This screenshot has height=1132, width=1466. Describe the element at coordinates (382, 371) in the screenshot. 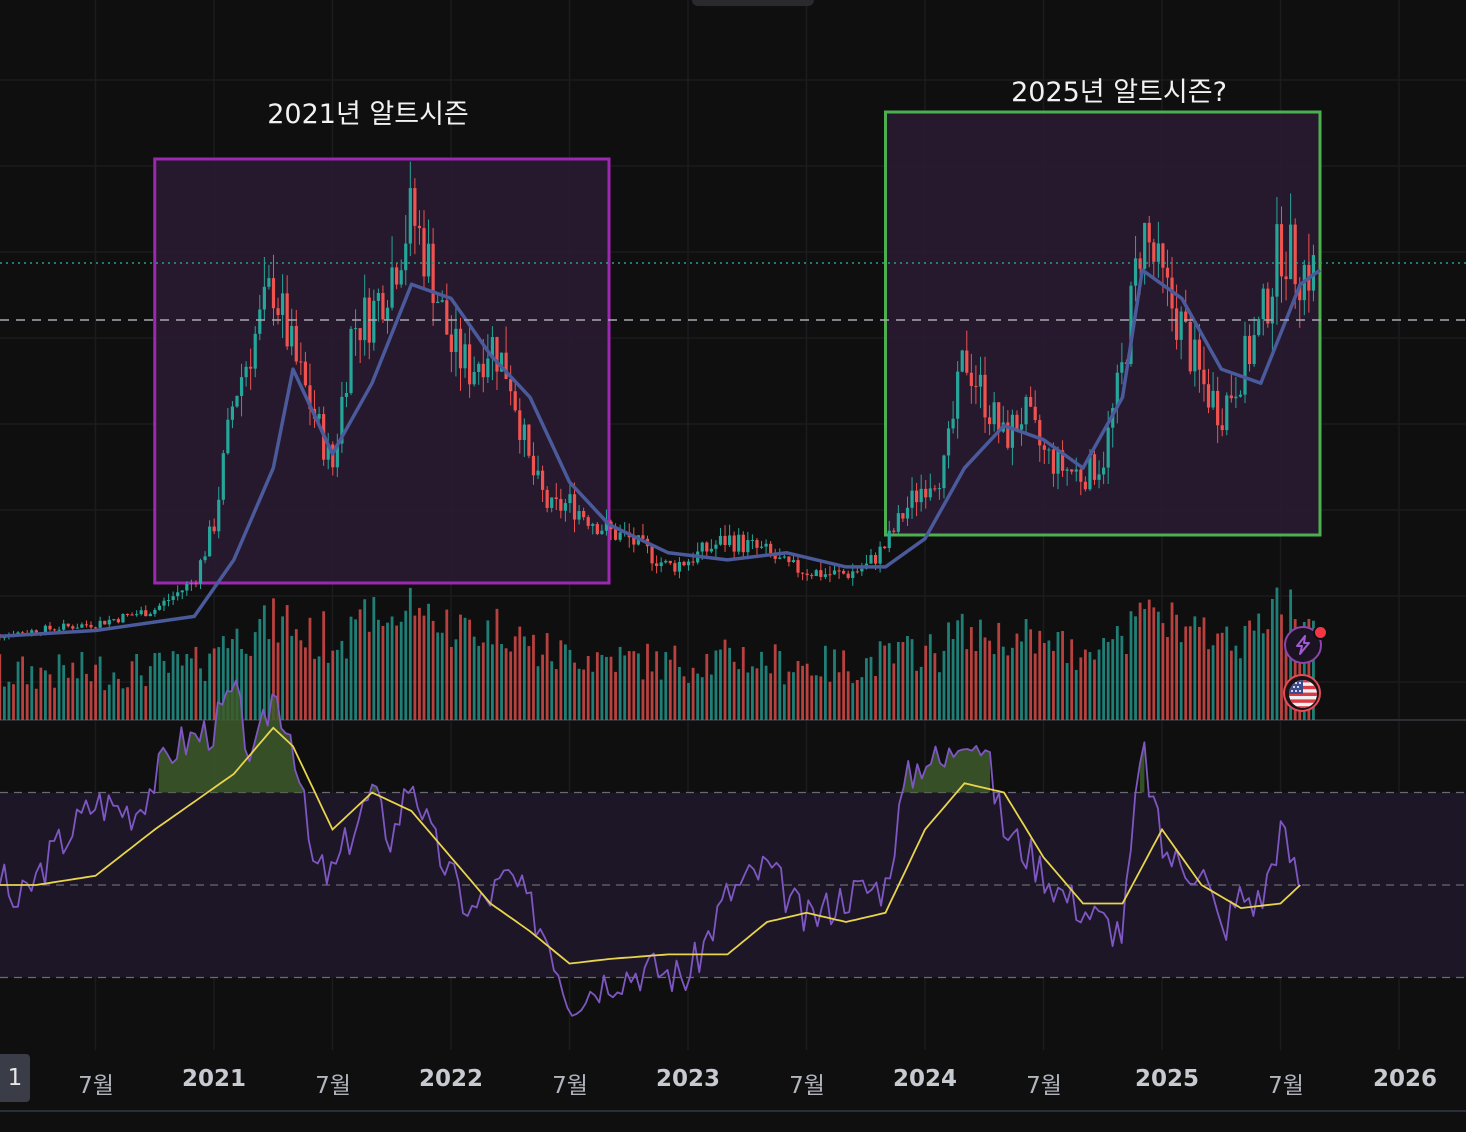

I see `highlight-region` at that location.